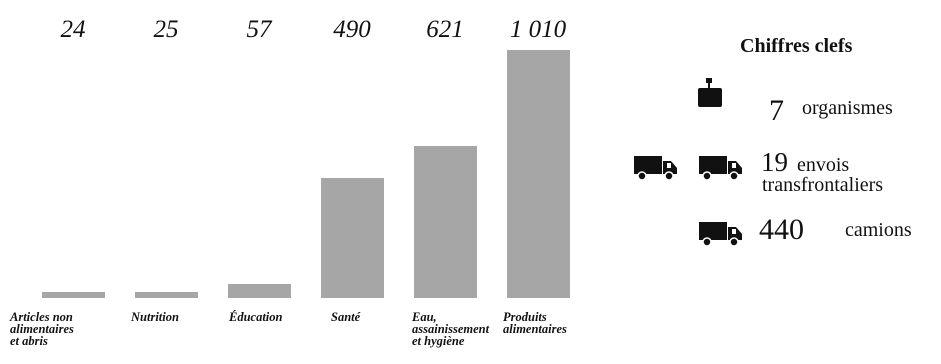 Image resolution: width=941 pixels, height=364 pixels. What do you see at coordinates (535, 323) in the screenshot?
I see `category-label: Produits alimentaires` at bounding box center [535, 323].